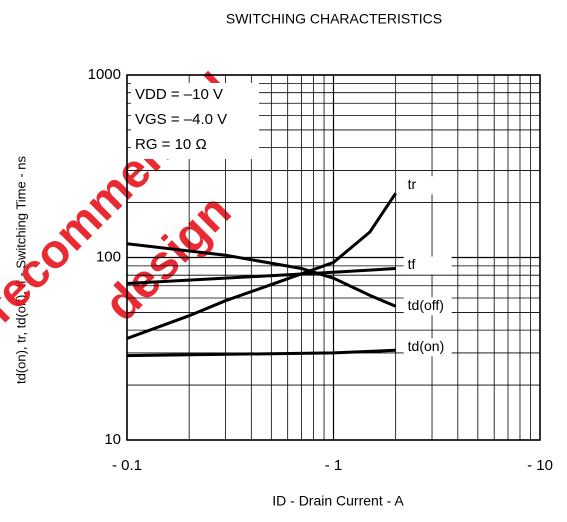  I want to click on annotation: VDD = –10 V, so click(179, 94).